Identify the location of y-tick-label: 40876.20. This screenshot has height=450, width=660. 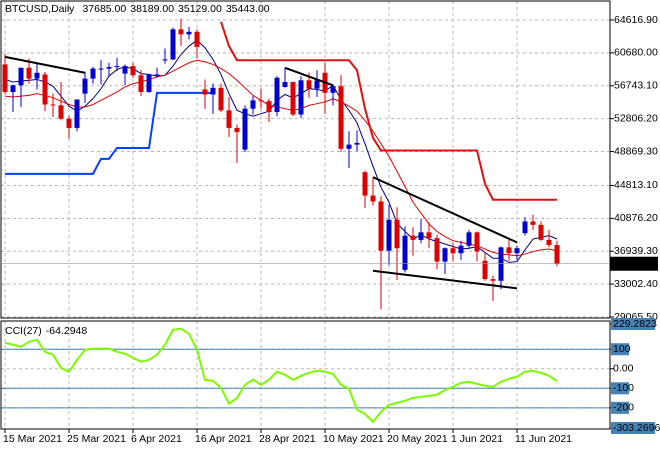
(636, 218).